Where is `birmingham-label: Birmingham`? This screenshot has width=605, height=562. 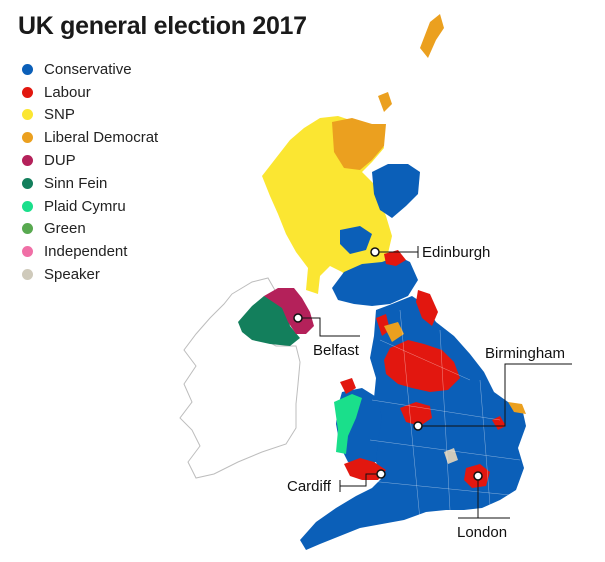 birmingham-label: Birmingham is located at coordinates (525, 353).